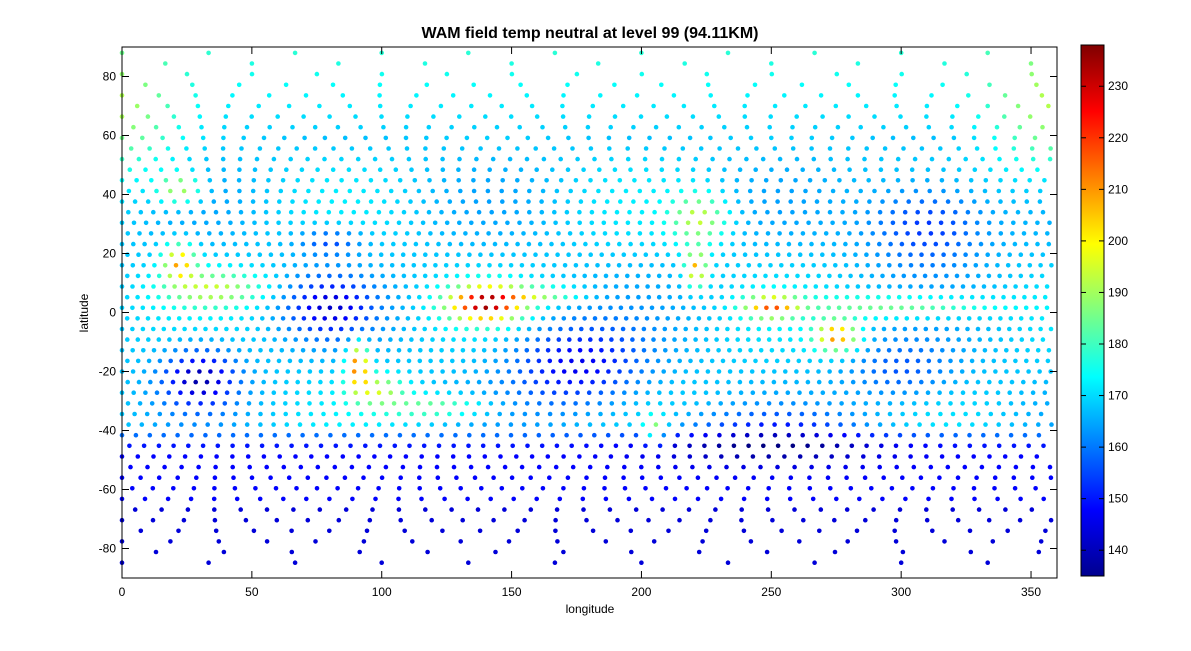  Describe the element at coordinates (512, 592) in the screenshot. I see `x-tick-label: 150` at that location.